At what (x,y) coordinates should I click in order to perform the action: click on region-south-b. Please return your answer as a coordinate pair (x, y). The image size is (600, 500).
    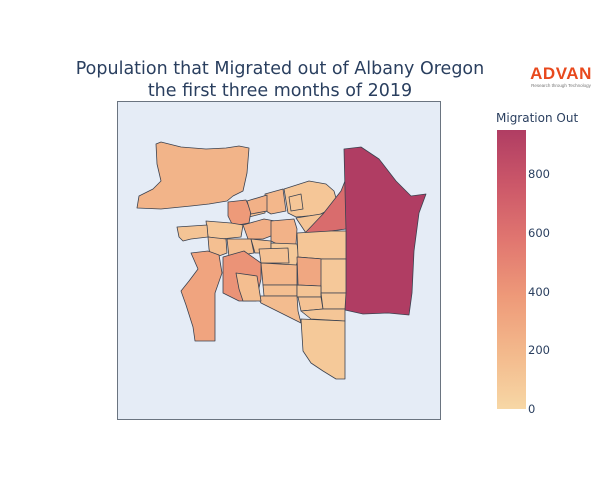
    Looking at the image, I should click on (280, 290).